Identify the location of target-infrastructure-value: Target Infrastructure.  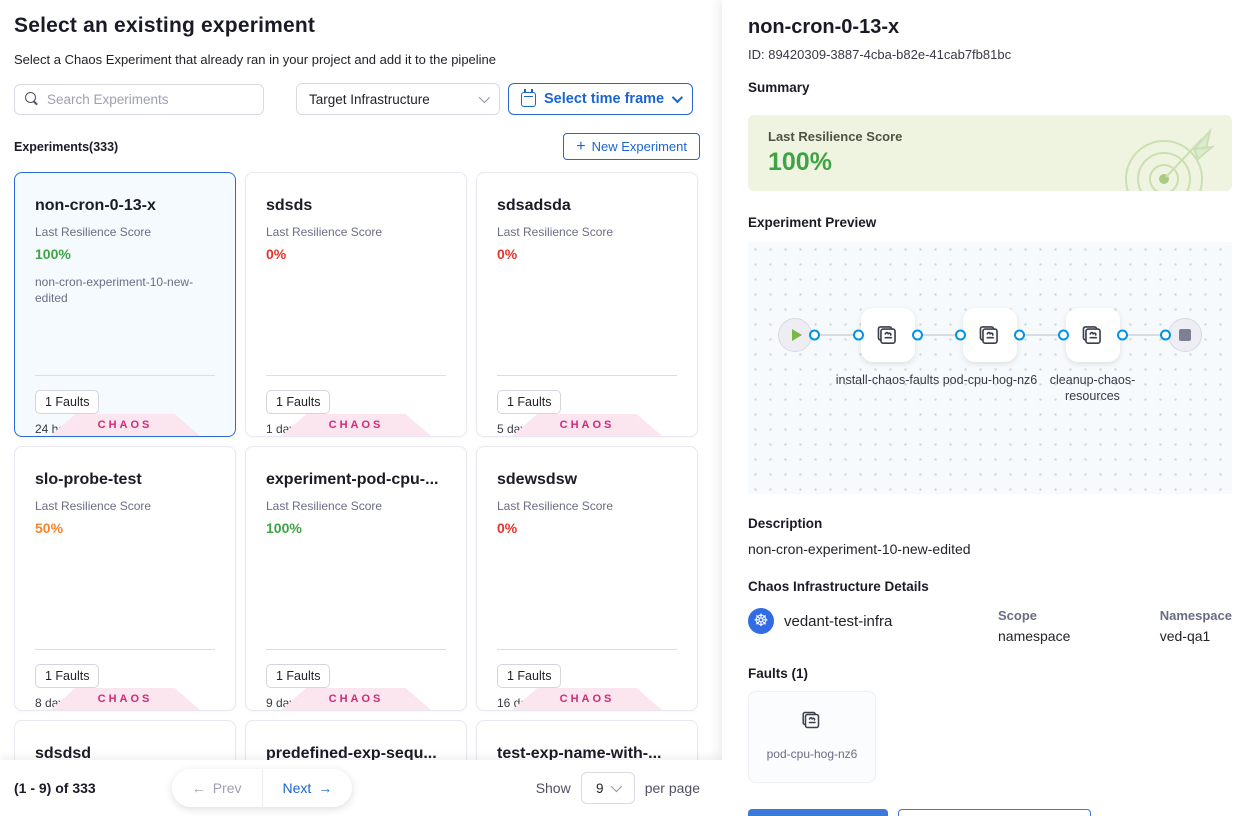
(369, 99).